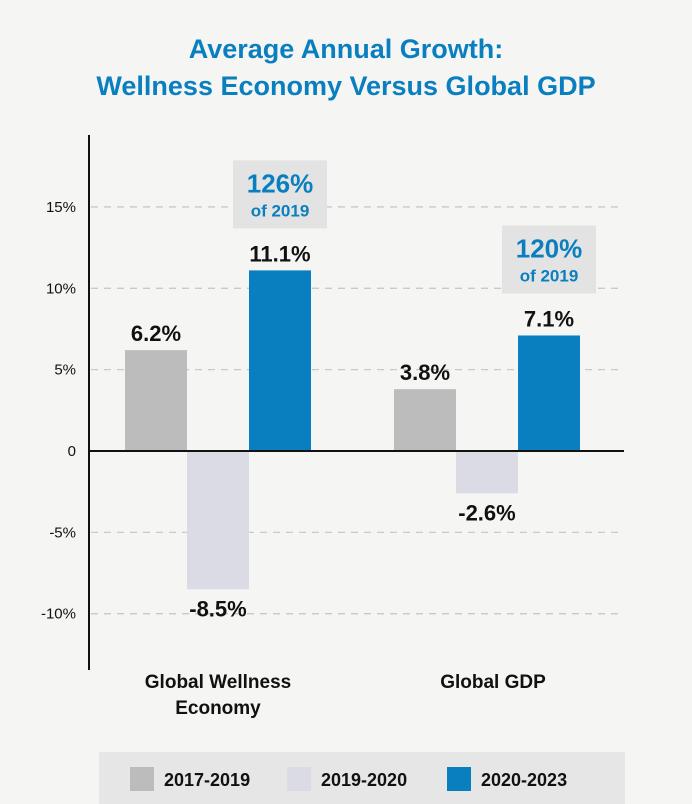  I want to click on legend-swatch-2017-2019, so click(142, 779).